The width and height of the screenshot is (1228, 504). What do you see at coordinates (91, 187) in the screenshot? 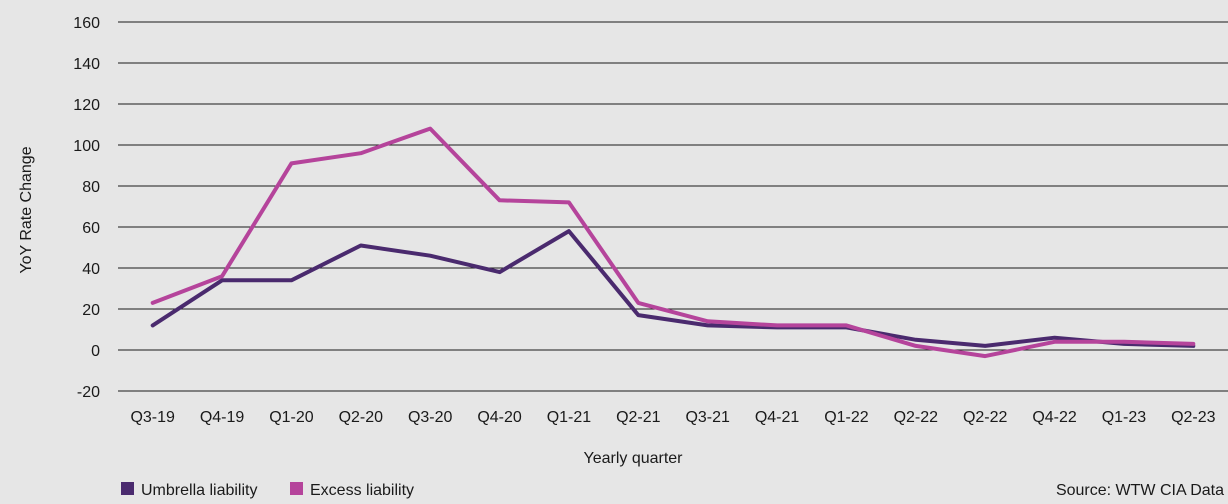
I see `y-tick-label: 80` at bounding box center [91, 187].